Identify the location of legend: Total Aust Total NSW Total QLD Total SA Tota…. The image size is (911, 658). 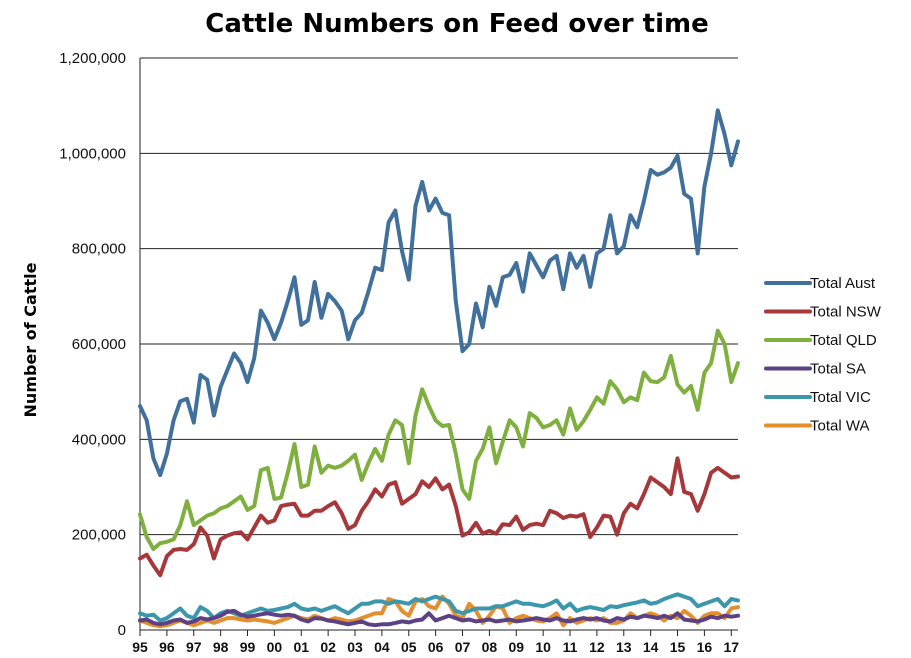
(823, 355).